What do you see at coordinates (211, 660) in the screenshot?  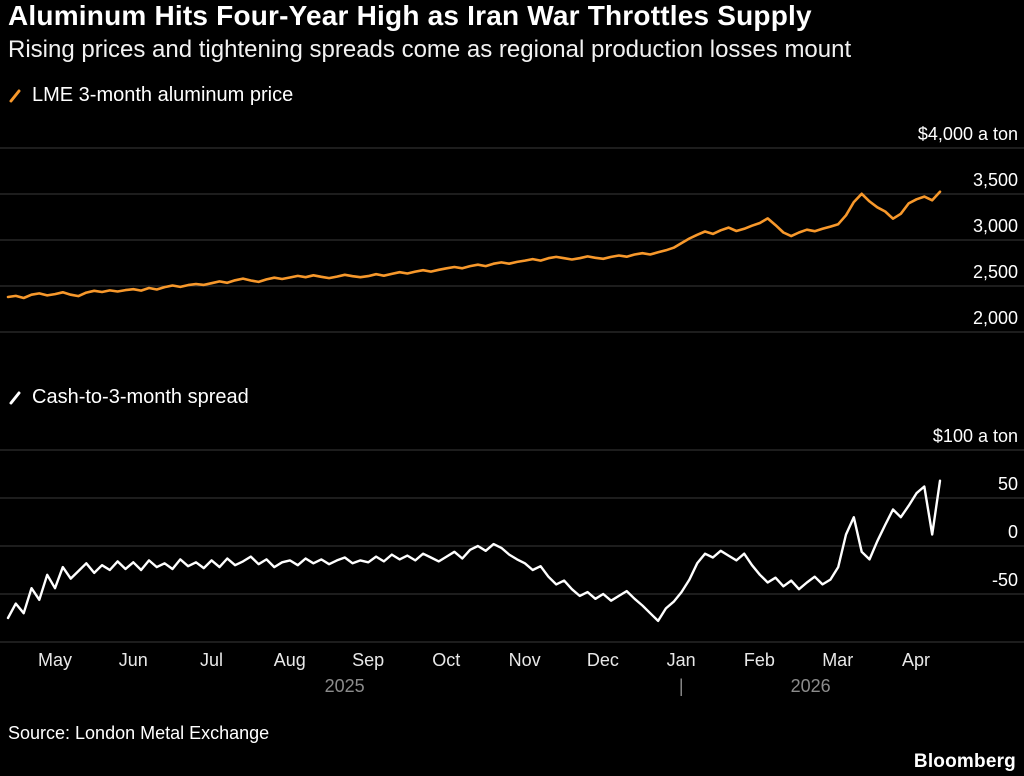 I see `month-label: Jul` at bounding box center [211, 660].